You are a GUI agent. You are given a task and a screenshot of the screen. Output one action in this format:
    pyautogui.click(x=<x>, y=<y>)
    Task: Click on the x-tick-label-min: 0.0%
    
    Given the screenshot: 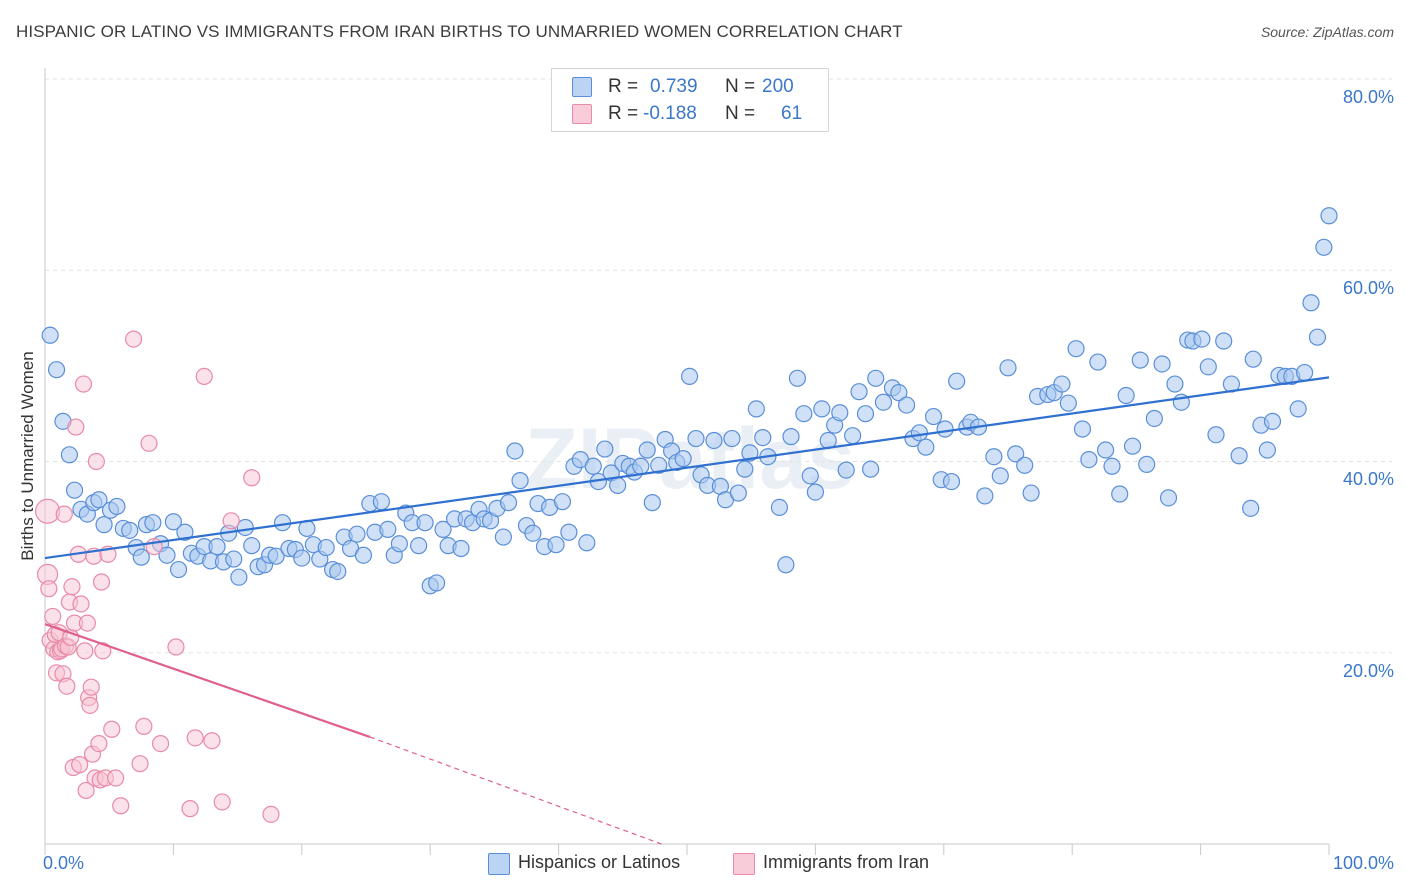 What is the action you would take?
    pyautogui.click(x=64, y=863)
    